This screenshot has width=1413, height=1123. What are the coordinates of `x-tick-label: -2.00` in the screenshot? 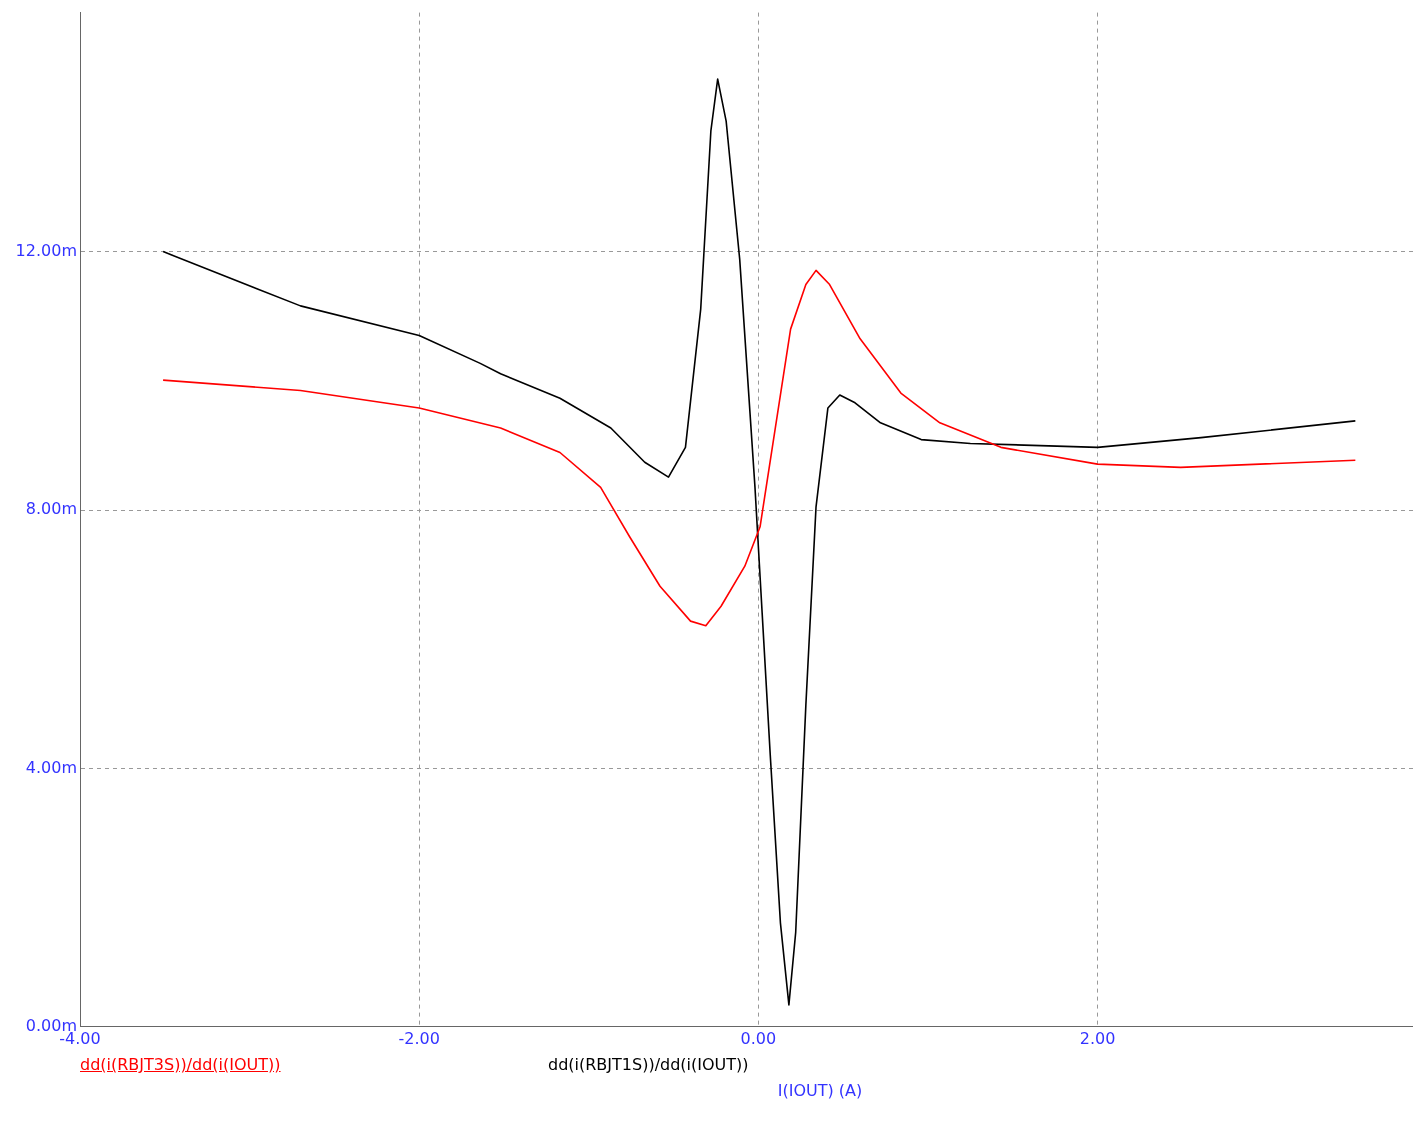 It's located at (419, 1038).